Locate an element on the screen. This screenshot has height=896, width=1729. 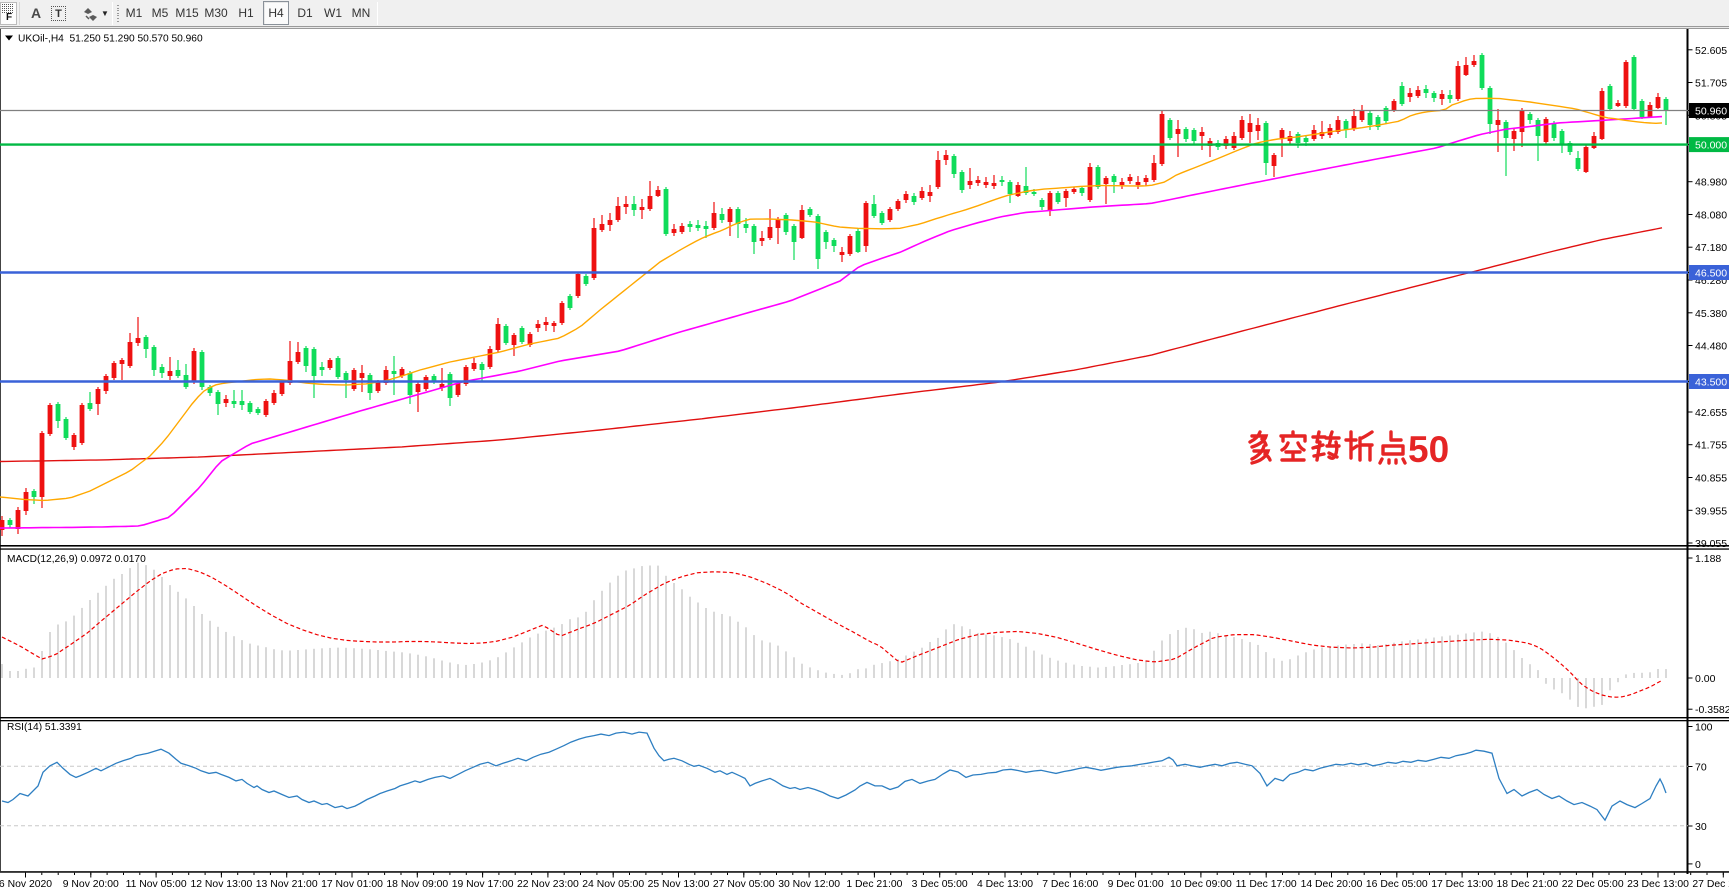
svg-text: 10 Dec 09:00 is located at coordinates (1201, 884).